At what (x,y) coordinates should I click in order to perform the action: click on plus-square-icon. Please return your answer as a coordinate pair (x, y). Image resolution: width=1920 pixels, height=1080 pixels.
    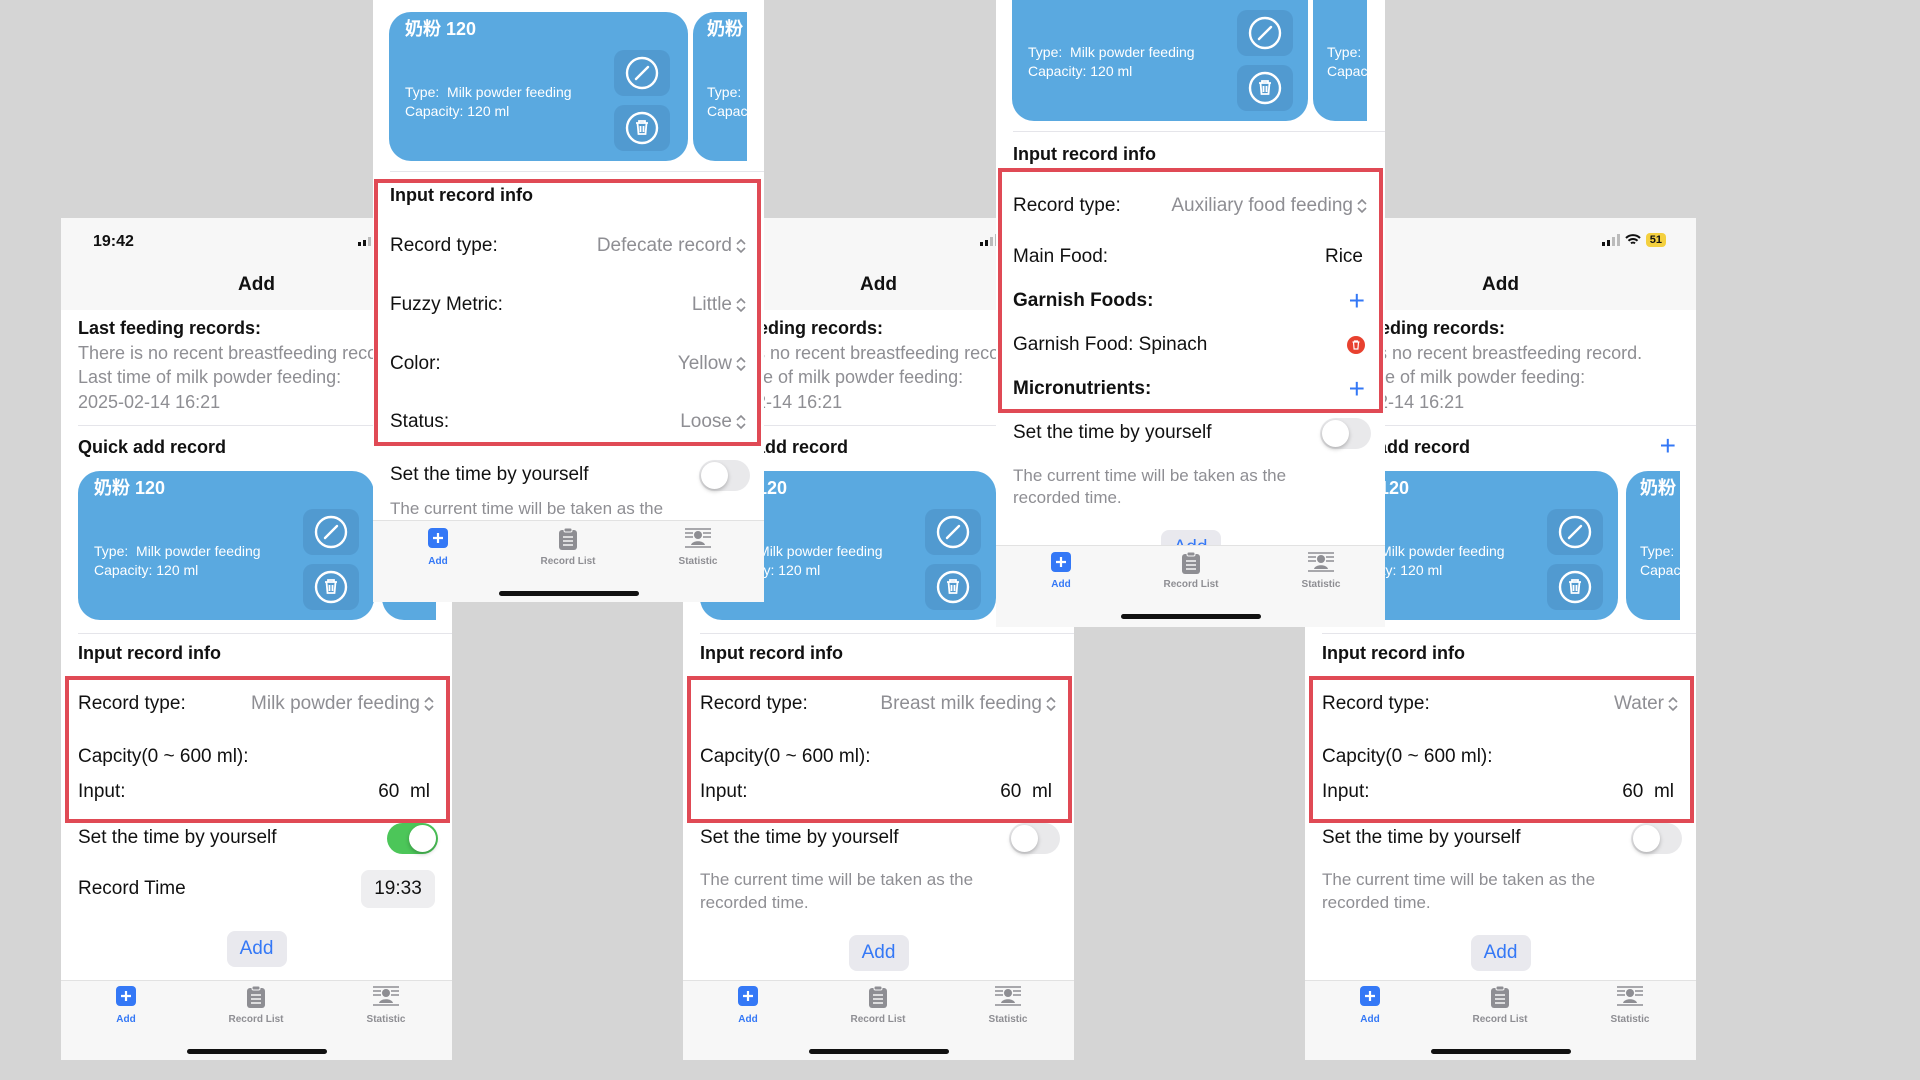
    Looking at the image, I should click on (1370, 996).